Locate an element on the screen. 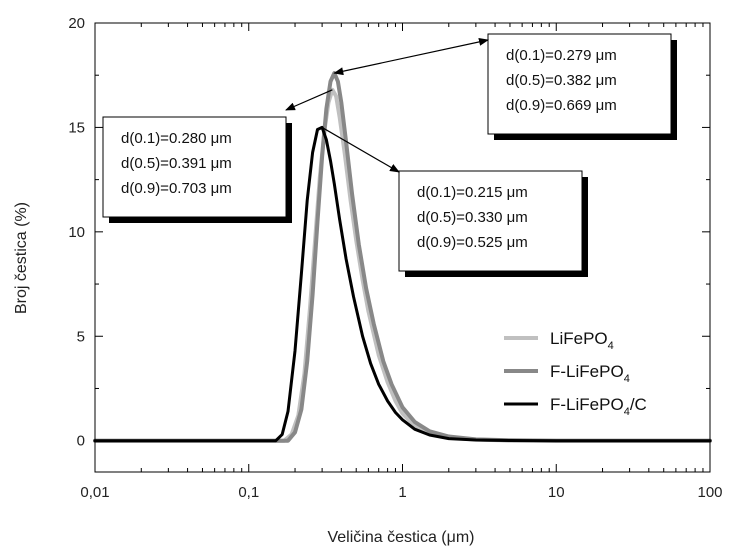 The width and height of the screenshot is (729, 551). x-tick-label: 0,01 is located at coordinates (94, 492).